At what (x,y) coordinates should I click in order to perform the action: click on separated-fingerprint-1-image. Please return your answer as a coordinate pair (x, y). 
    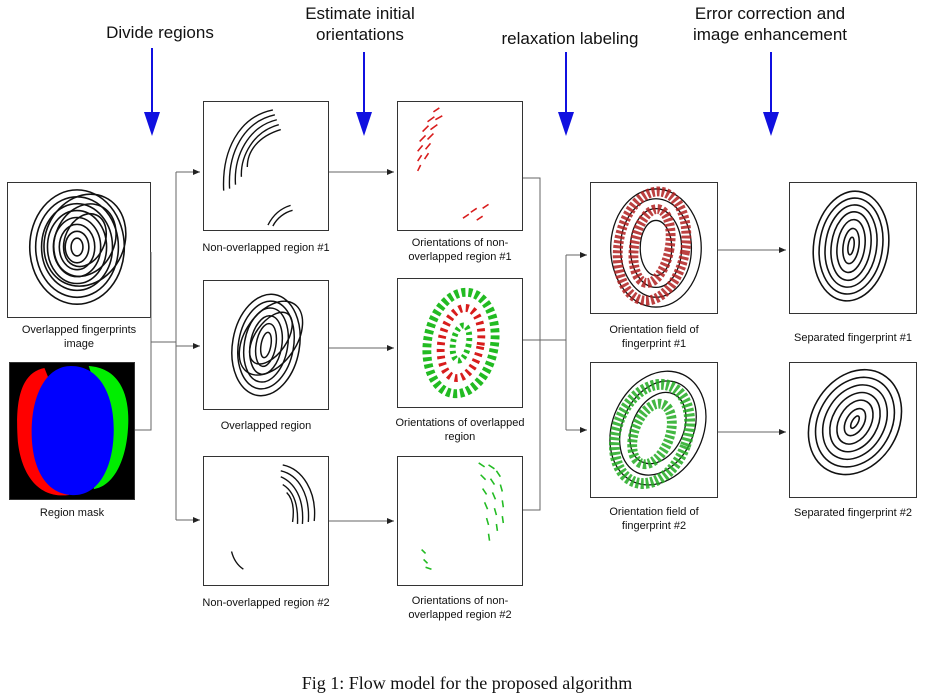
    Looking at the image, I should click on (853, 248).